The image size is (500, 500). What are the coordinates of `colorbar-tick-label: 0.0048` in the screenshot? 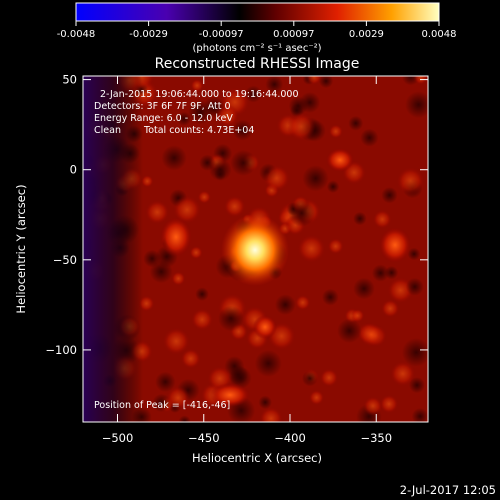 It's located at (439, 34).